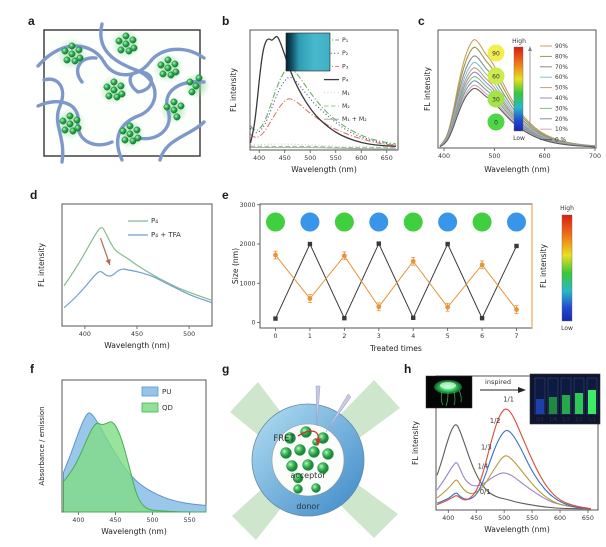  I want to click on panel-f-ylabel: Absorbance / emission, so click(42, 445).